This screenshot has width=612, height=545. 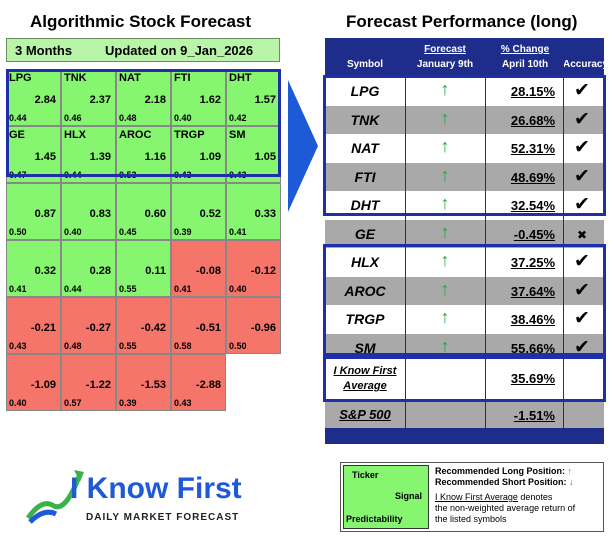 What do you see at coordinates (365, 148) in the screenshot?
I see `row-symbol: NAT` at bounding box center [365, 148].